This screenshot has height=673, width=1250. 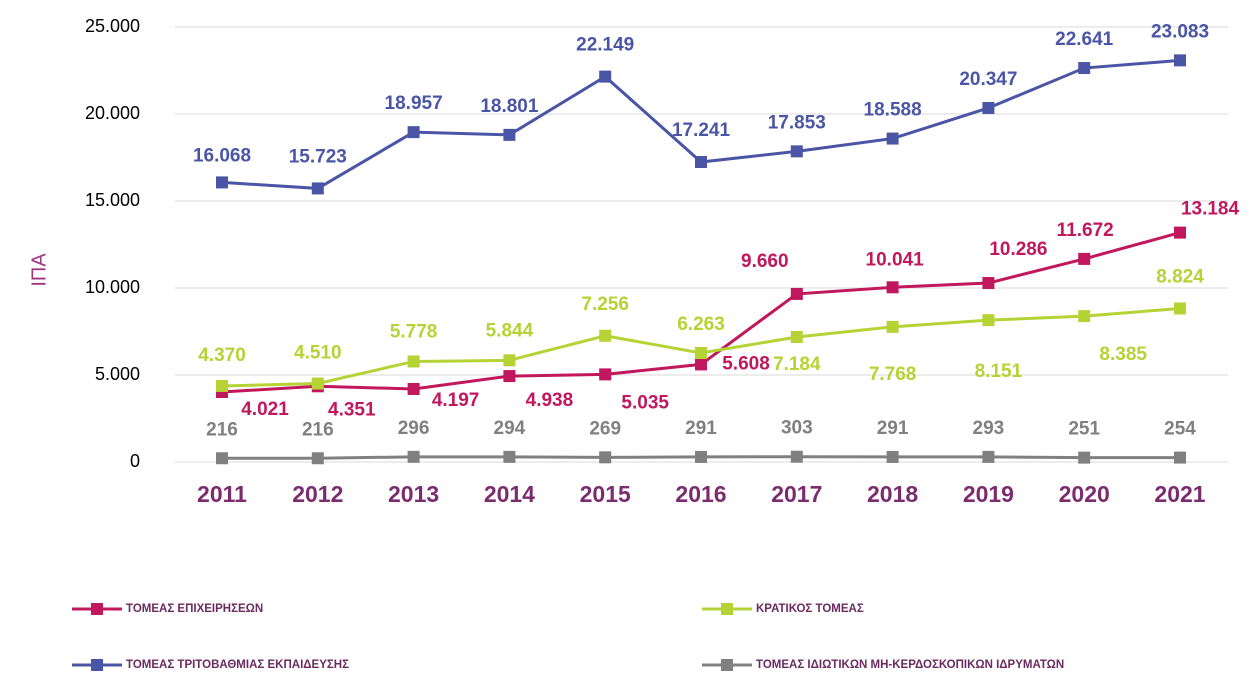 What do you see at coordinates (1085, 230) in the screenshot?
I see `data-label: 11.672` at bounding box center [1085, 230].